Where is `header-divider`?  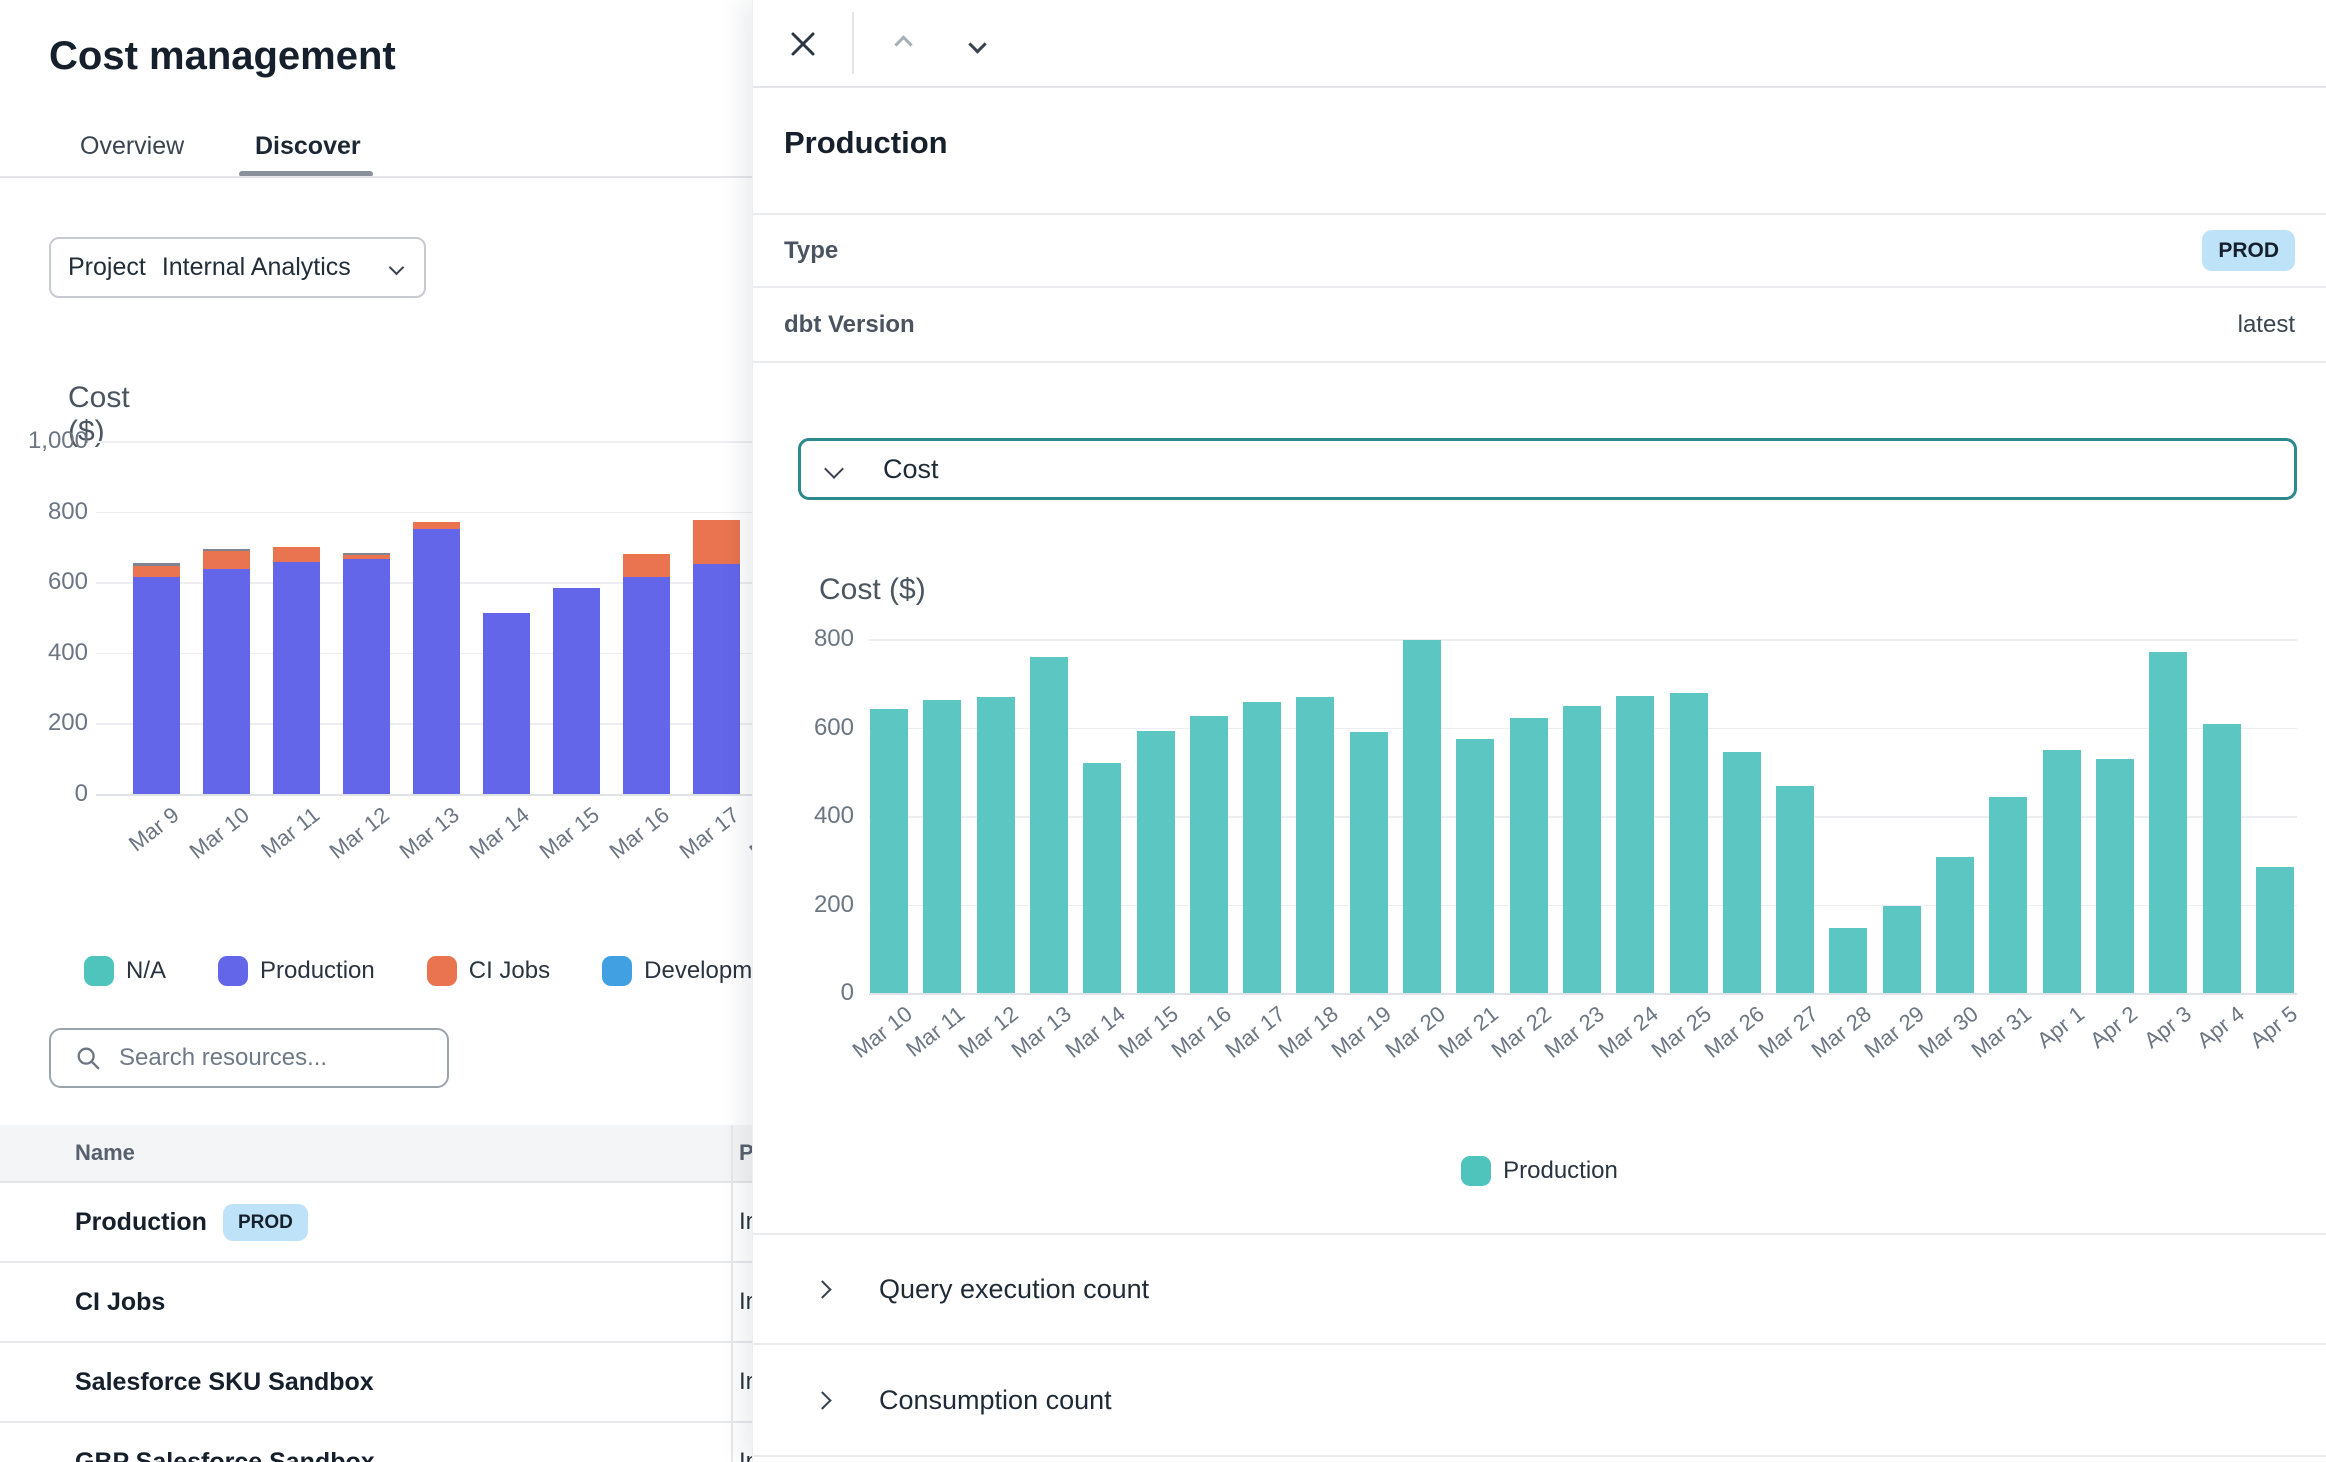
header-divider is located at coordinates (853, 43).